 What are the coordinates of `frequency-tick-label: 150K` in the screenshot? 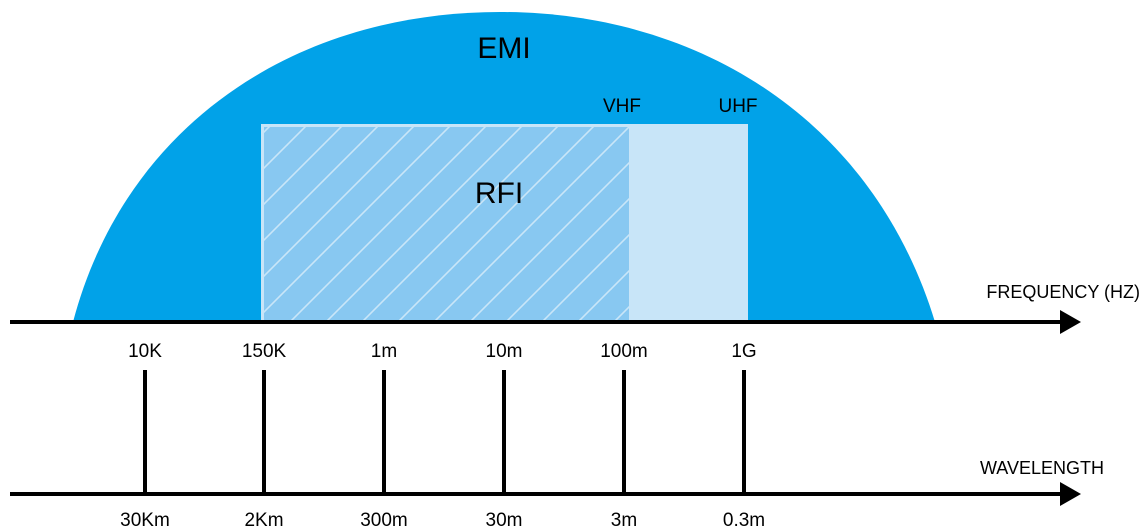 It's located at (264, 351).